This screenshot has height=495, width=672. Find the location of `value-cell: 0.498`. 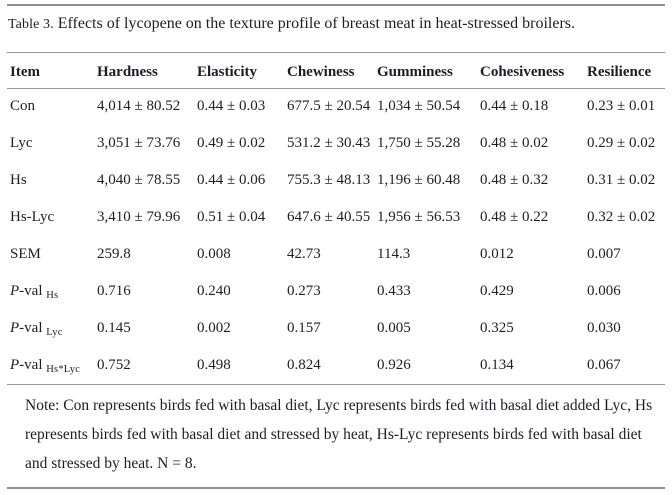

value-cell: 0.498 is located at coordinates (214, 365).